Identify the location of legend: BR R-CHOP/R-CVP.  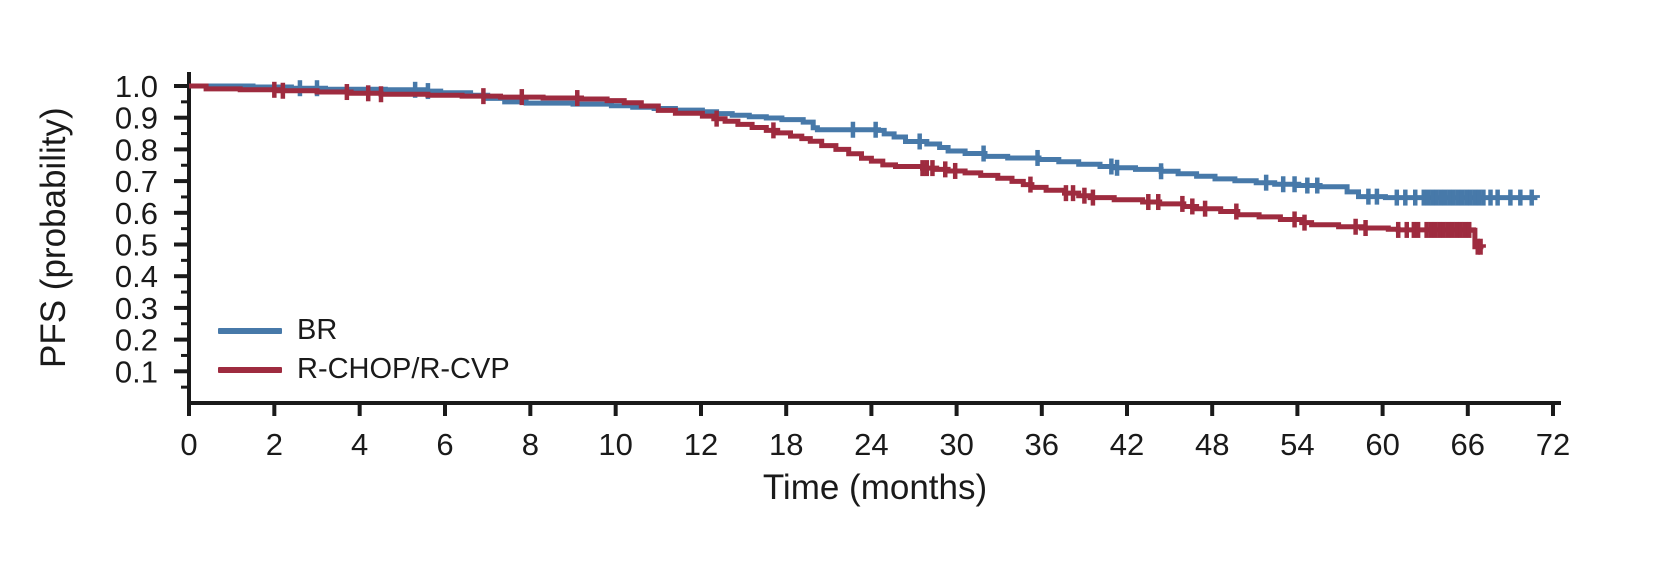
(364, 350).